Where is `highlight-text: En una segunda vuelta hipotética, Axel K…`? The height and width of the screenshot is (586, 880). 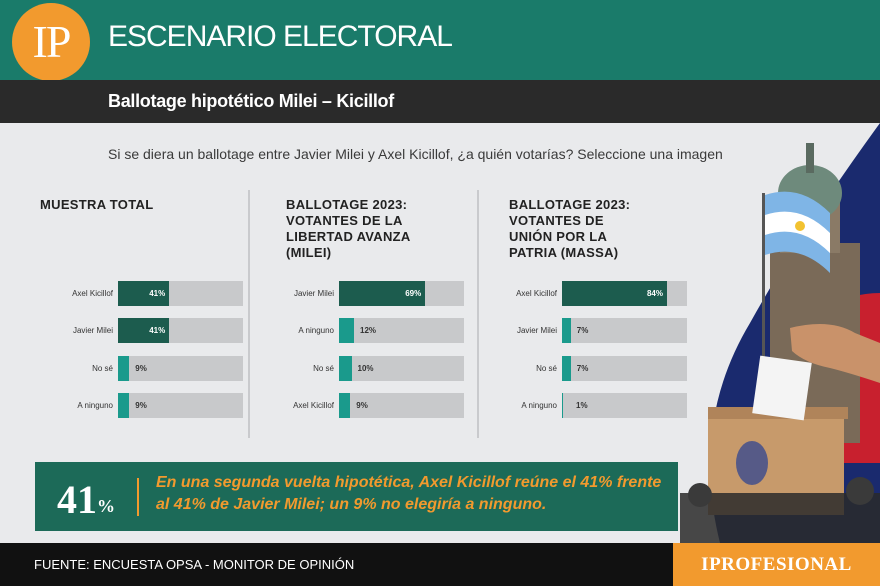
highlight-text: En una segunda vuelta hipotética, Axel K… is located at coordinates (409, 493).